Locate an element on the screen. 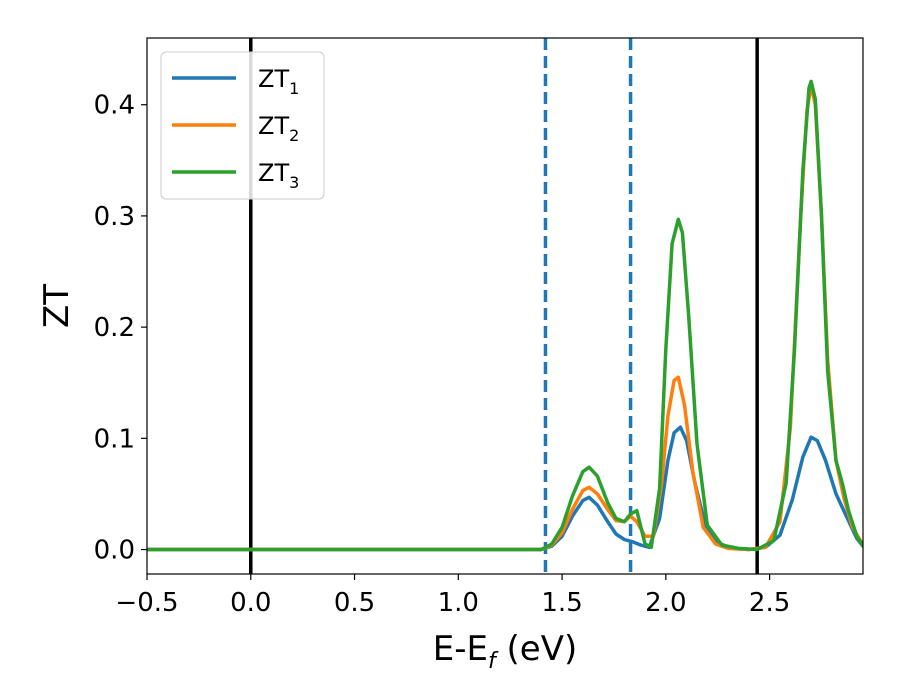 This screenshot has height=700, width=900. series-line-zt1 is located at coordinates (505, 488).